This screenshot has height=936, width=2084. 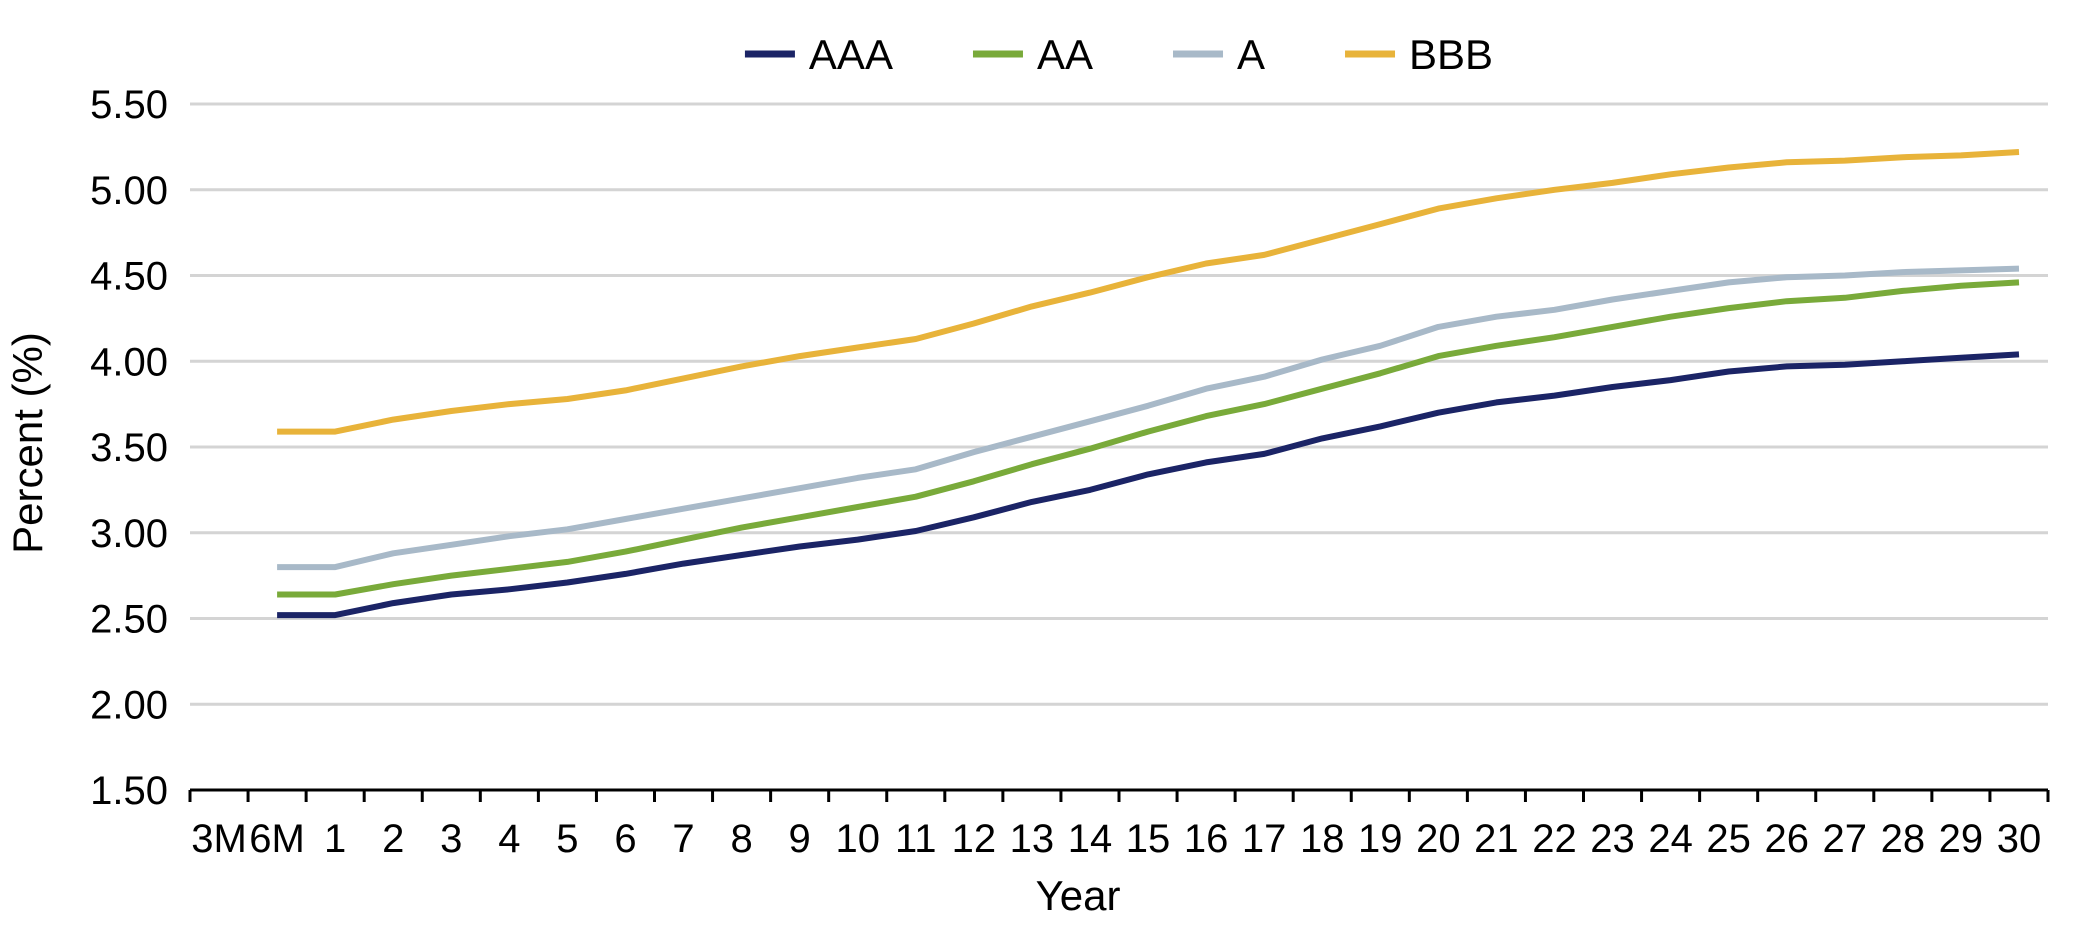 I want to click on y-tick-label: 5.50, so click(x=129, y=105).